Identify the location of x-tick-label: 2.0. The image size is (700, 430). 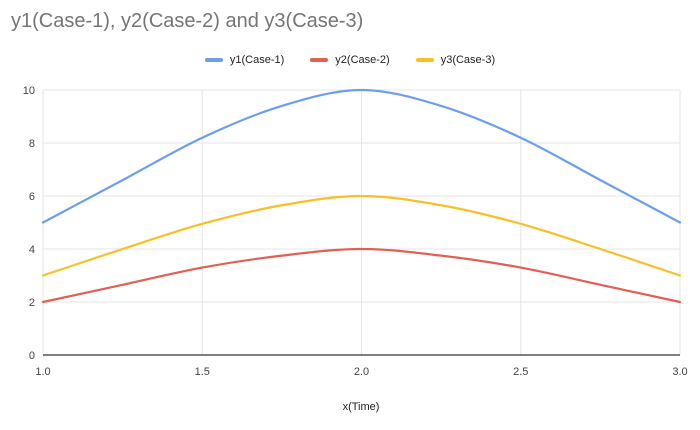
(361, 372).